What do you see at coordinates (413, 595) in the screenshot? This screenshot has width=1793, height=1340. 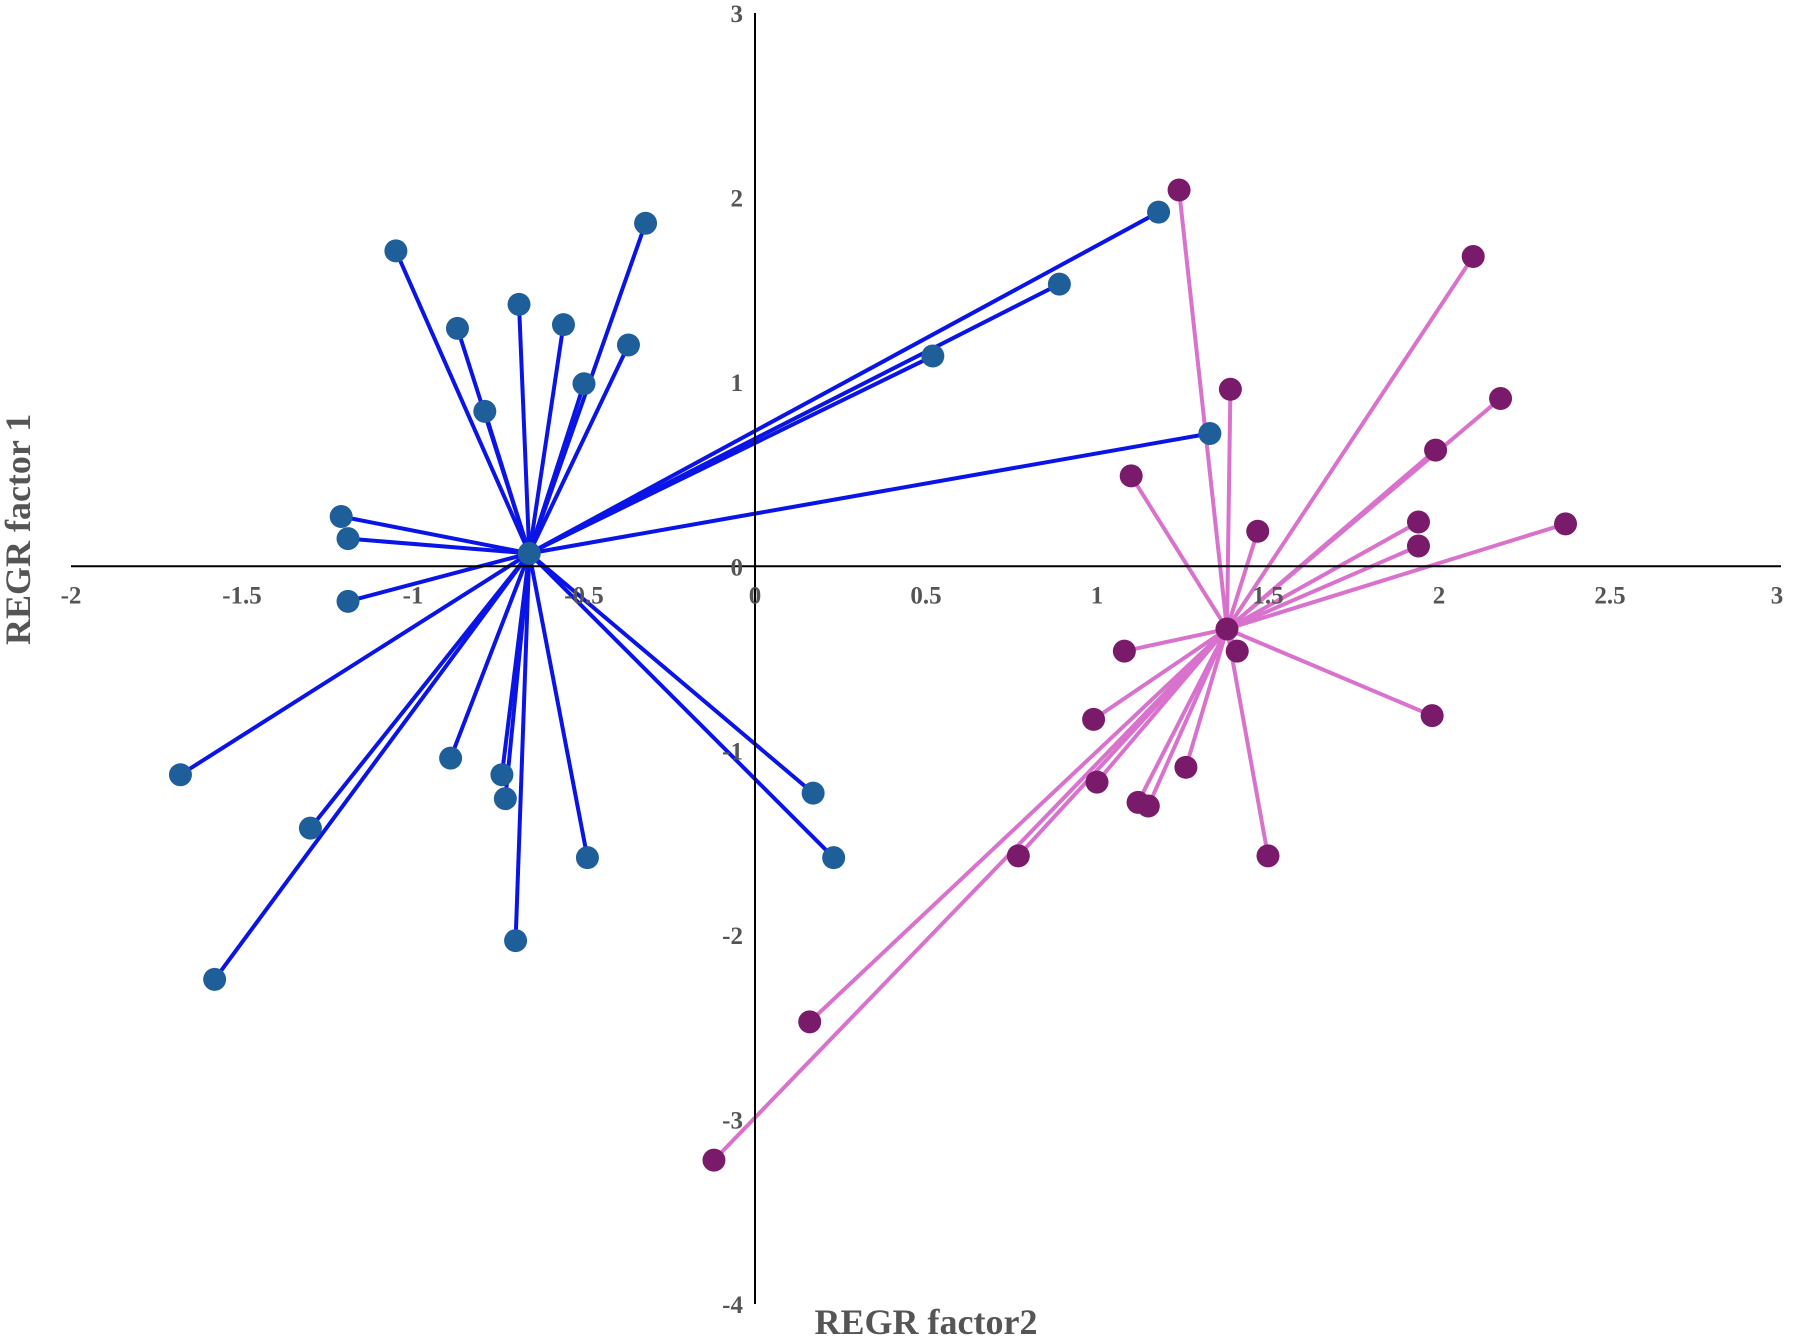 I see `x-tick-label: -1` at bounding box center [413, 595].